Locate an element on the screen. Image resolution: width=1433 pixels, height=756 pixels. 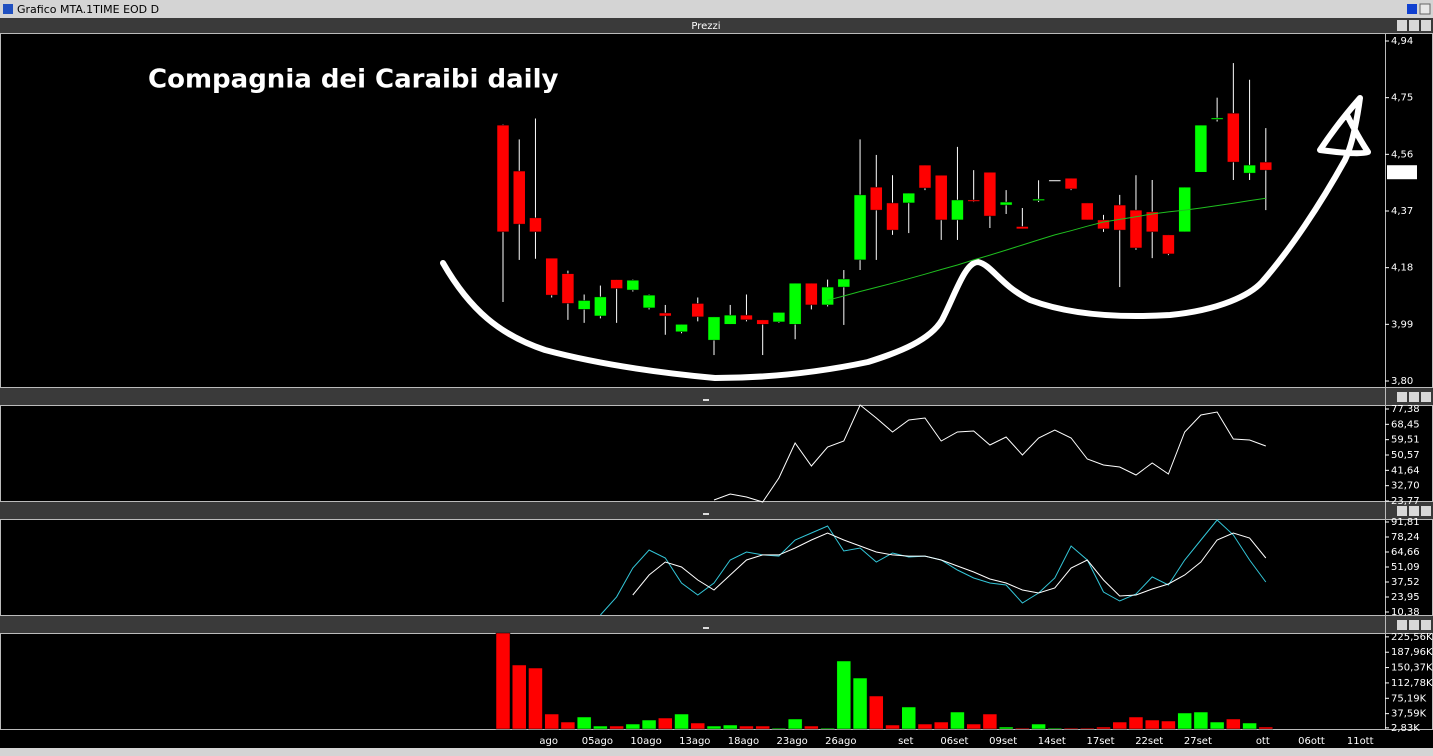
x-tick-label: 10ago is located at coordinates (645, 741).